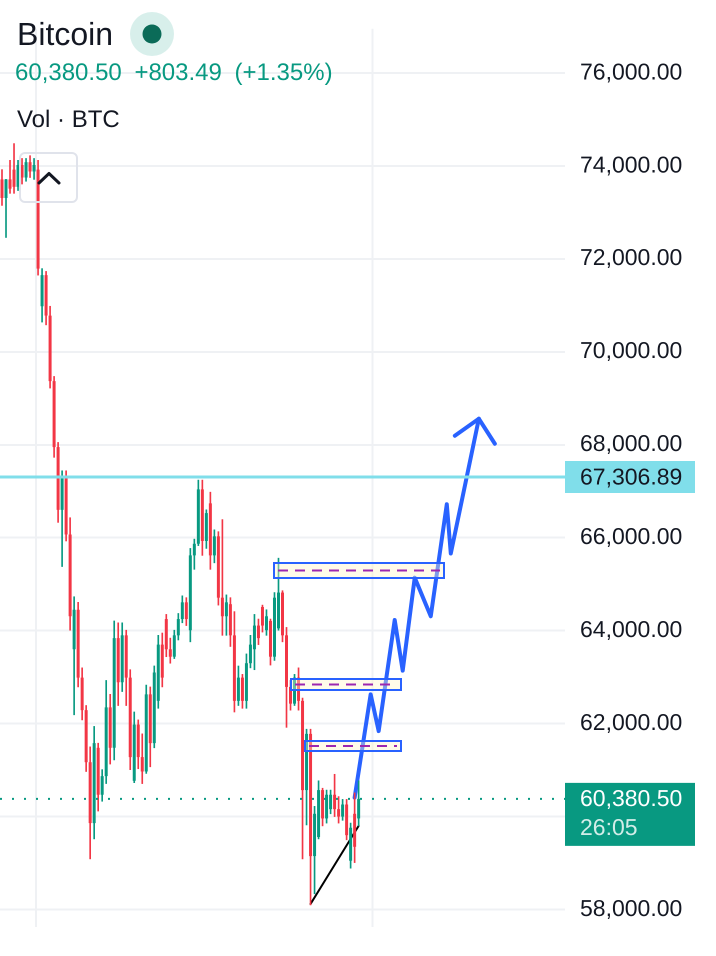 This screenshot has width=716, height=956. I want to click on text: 60,380.50 +803.49 (+1.35%), so click(174, 72).